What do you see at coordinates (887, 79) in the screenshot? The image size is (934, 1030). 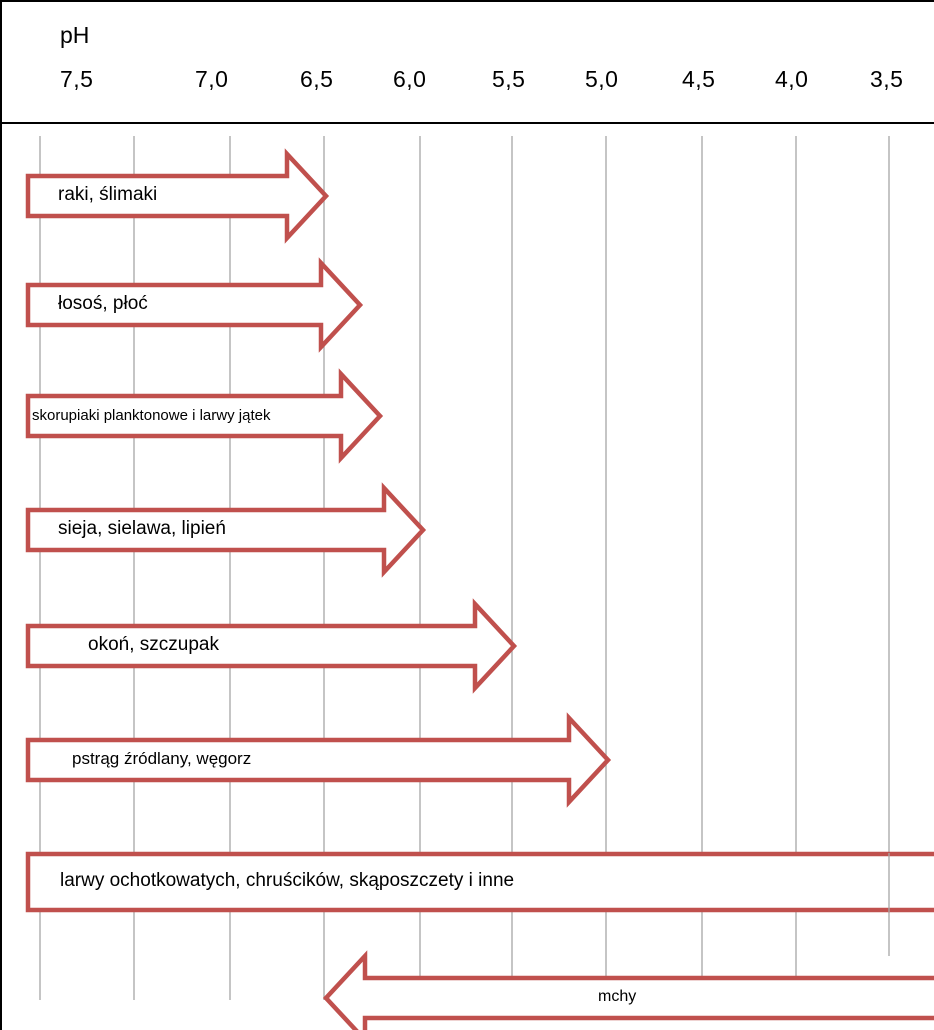 I see `ph-tick-label: 3,5` at bounding box center [887, 79].